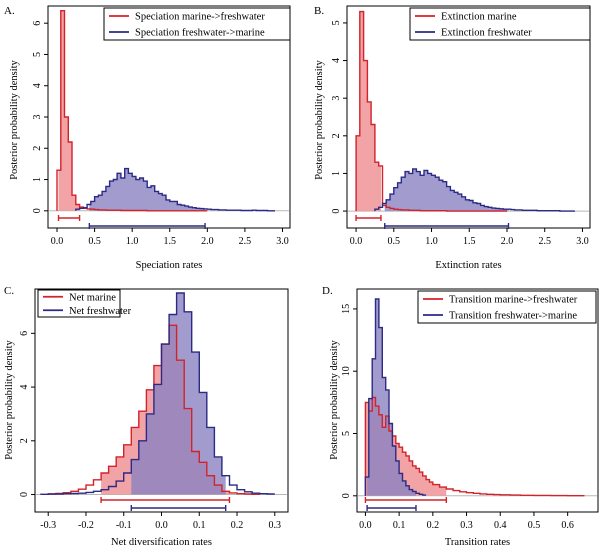  What do you see at coordinates (9, 291) in the screenshot?
I see `panel-label: C.` at bounding box center [9, 291].